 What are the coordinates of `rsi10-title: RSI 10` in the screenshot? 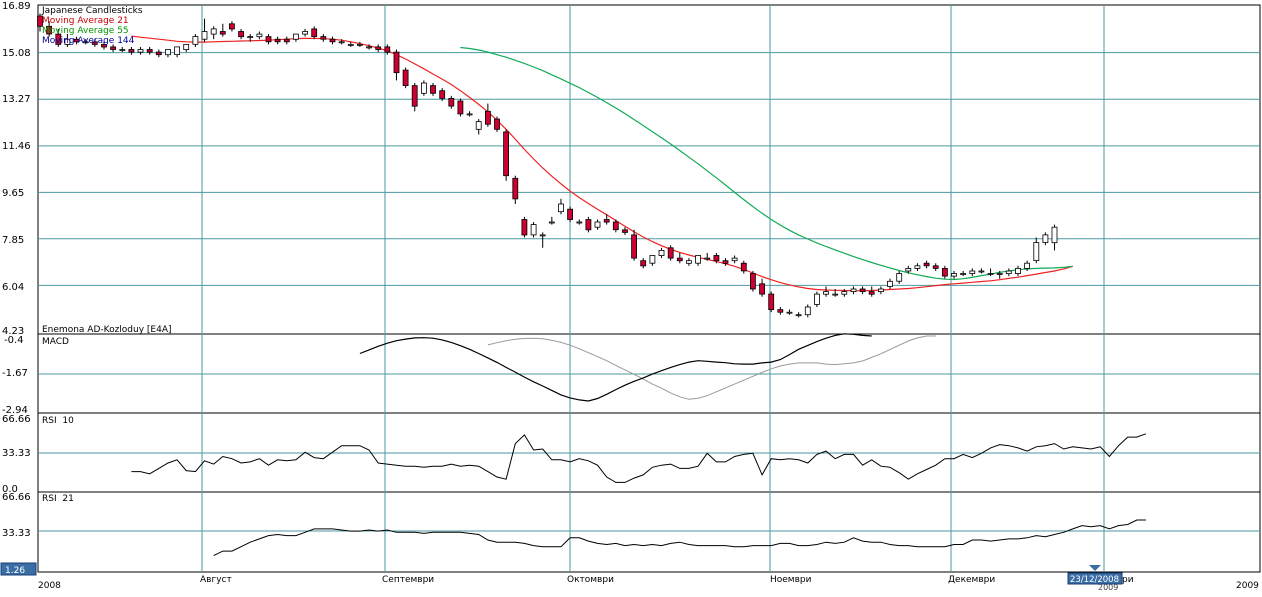 It's located at (58, 421).